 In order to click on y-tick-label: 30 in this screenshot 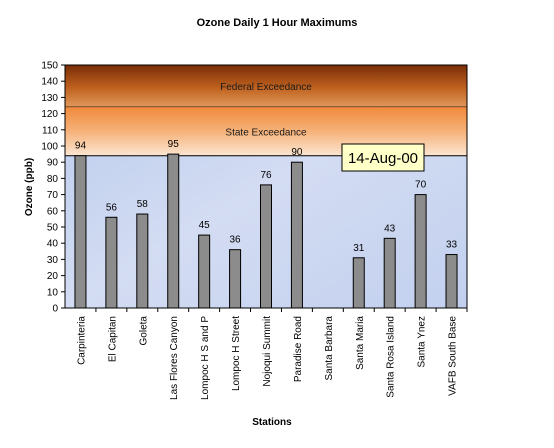, I will do `click(53, 260)`.